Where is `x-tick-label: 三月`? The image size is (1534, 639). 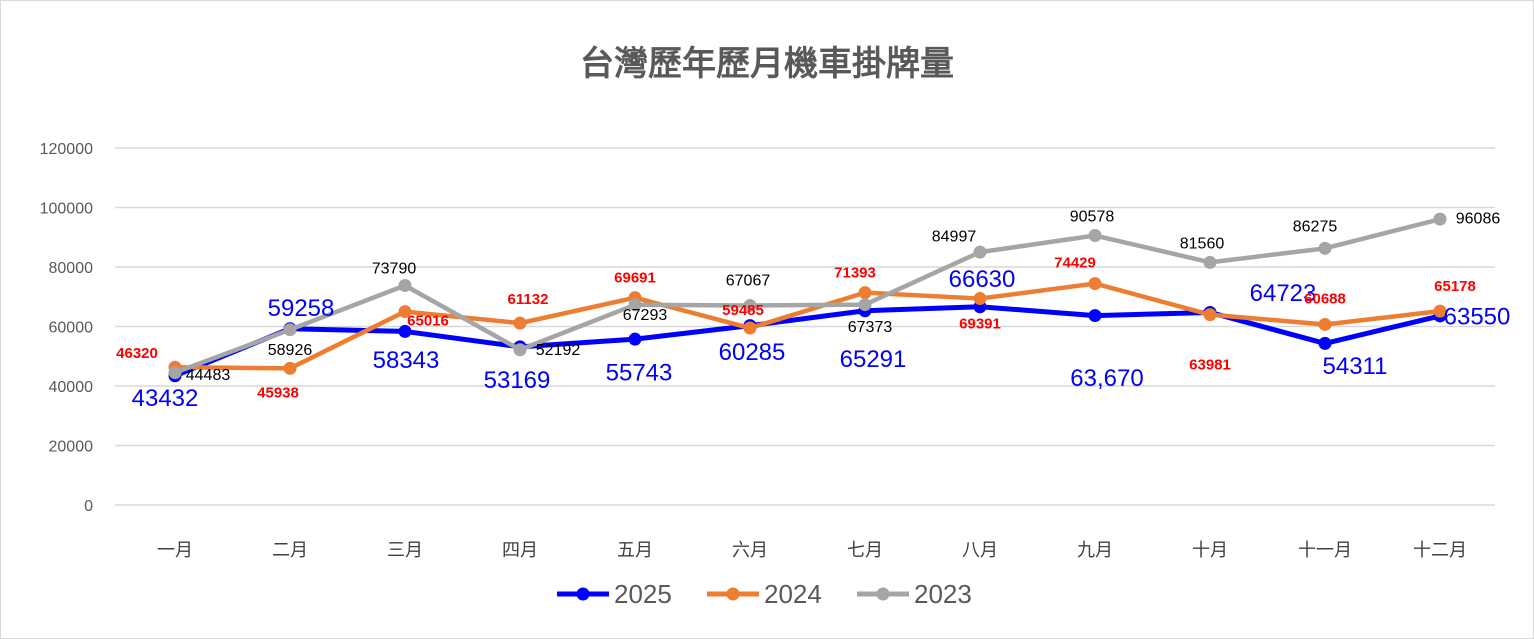 x-tick-label: 三月 is located at coordinates (405, 550).